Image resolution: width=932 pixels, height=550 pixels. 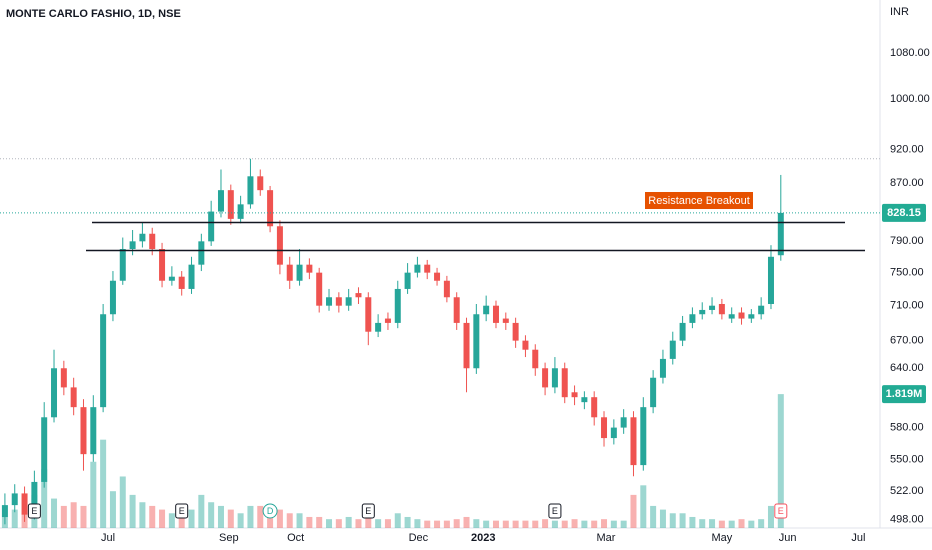 What do you see at coordinates (419, 538) in the screenshot?
I see `x-tick-label: Dec` at bounding box center [419, 538].